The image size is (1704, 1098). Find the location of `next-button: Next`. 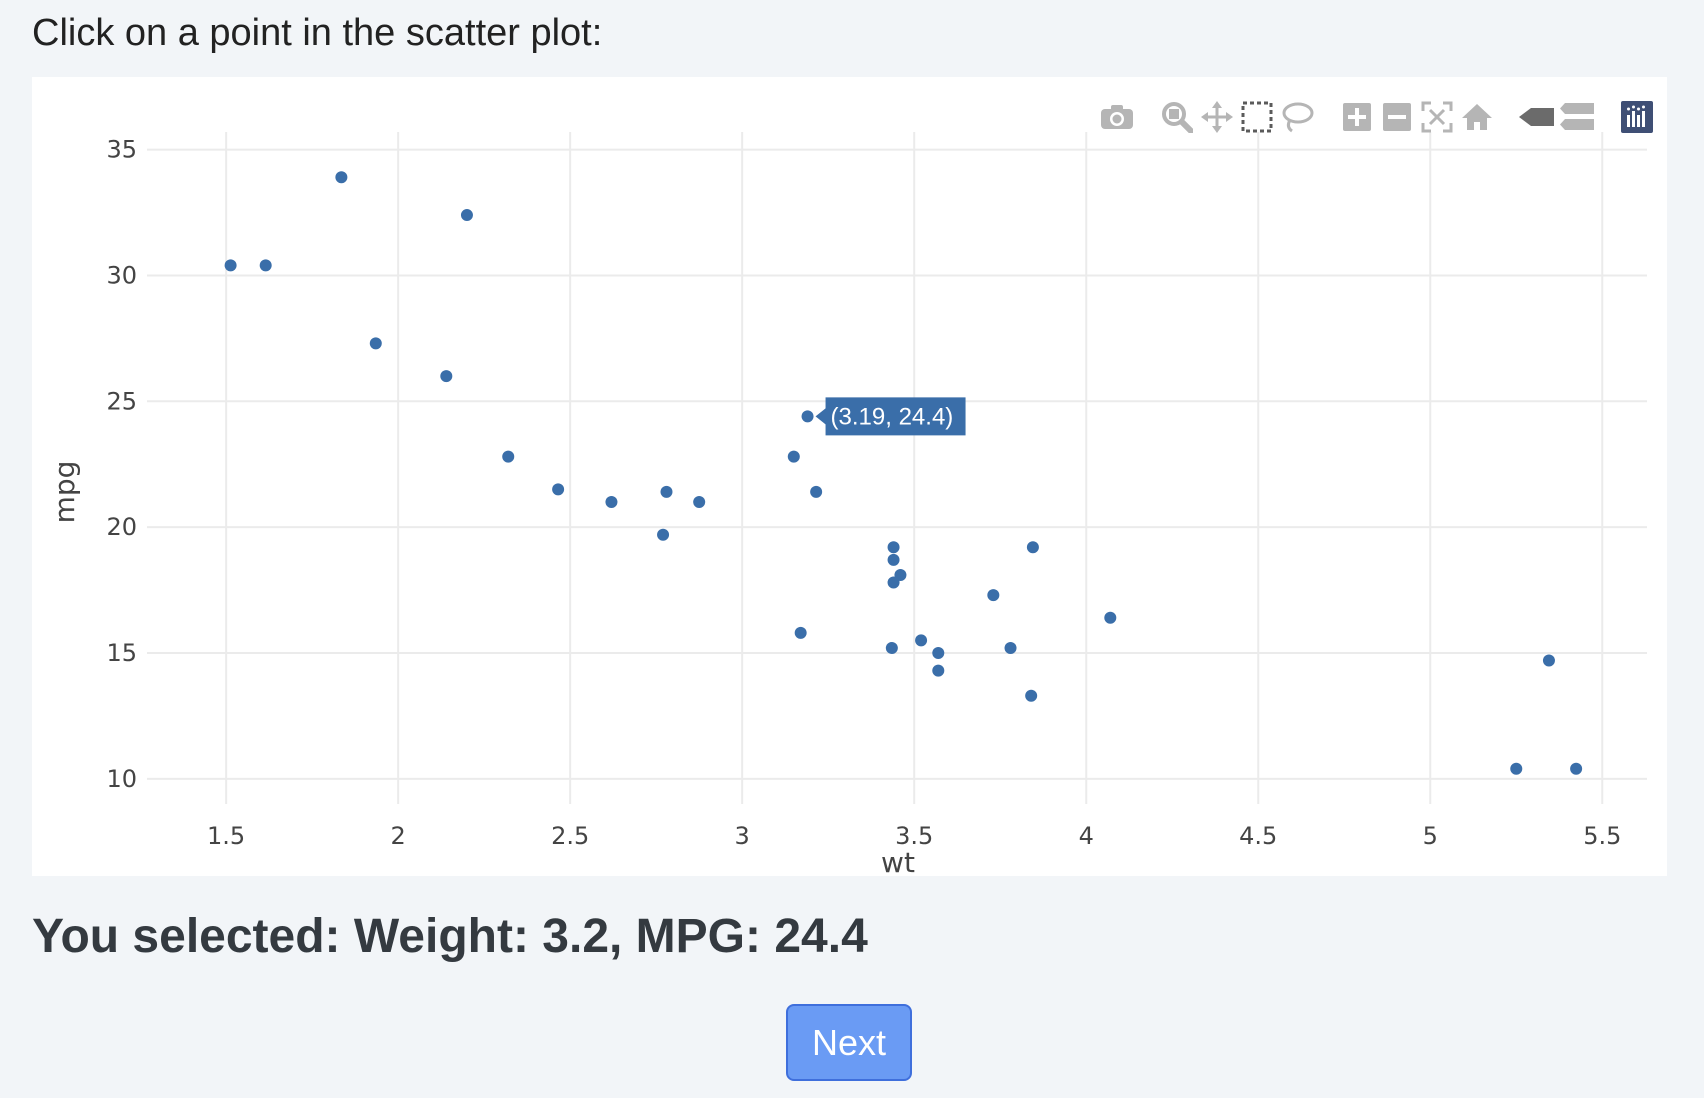

next-button: Next is located at coordinates (849, 1042).